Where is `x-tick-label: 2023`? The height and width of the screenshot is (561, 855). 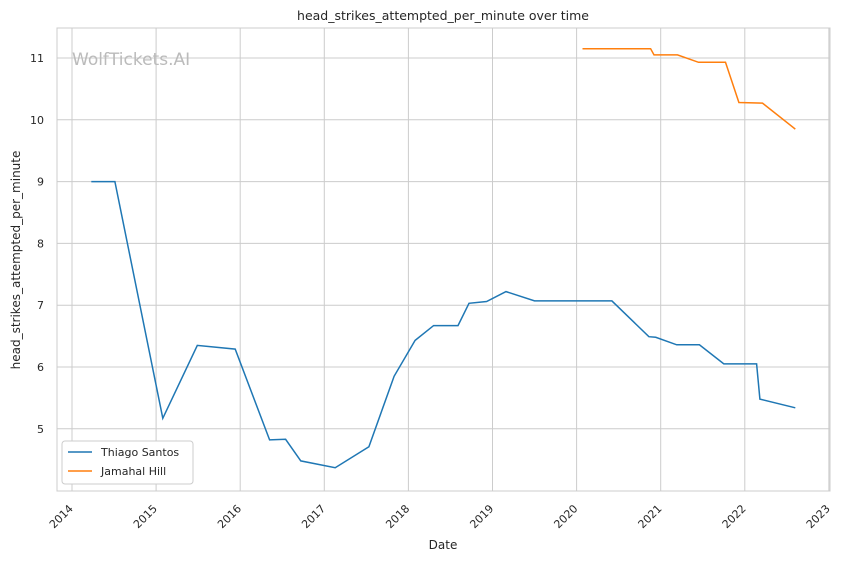
x-tick-label: 2023 is located at coordinates (818, 516).